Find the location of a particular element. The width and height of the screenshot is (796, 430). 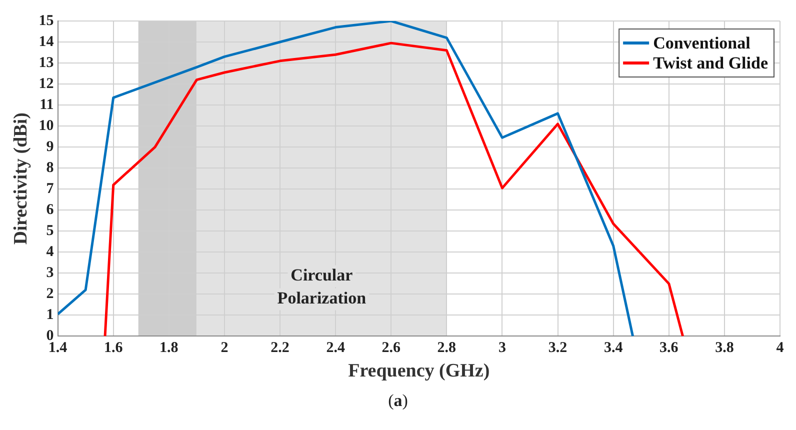

x-axis-title: Frequency (GHz) is located at coordinates (419, 371).